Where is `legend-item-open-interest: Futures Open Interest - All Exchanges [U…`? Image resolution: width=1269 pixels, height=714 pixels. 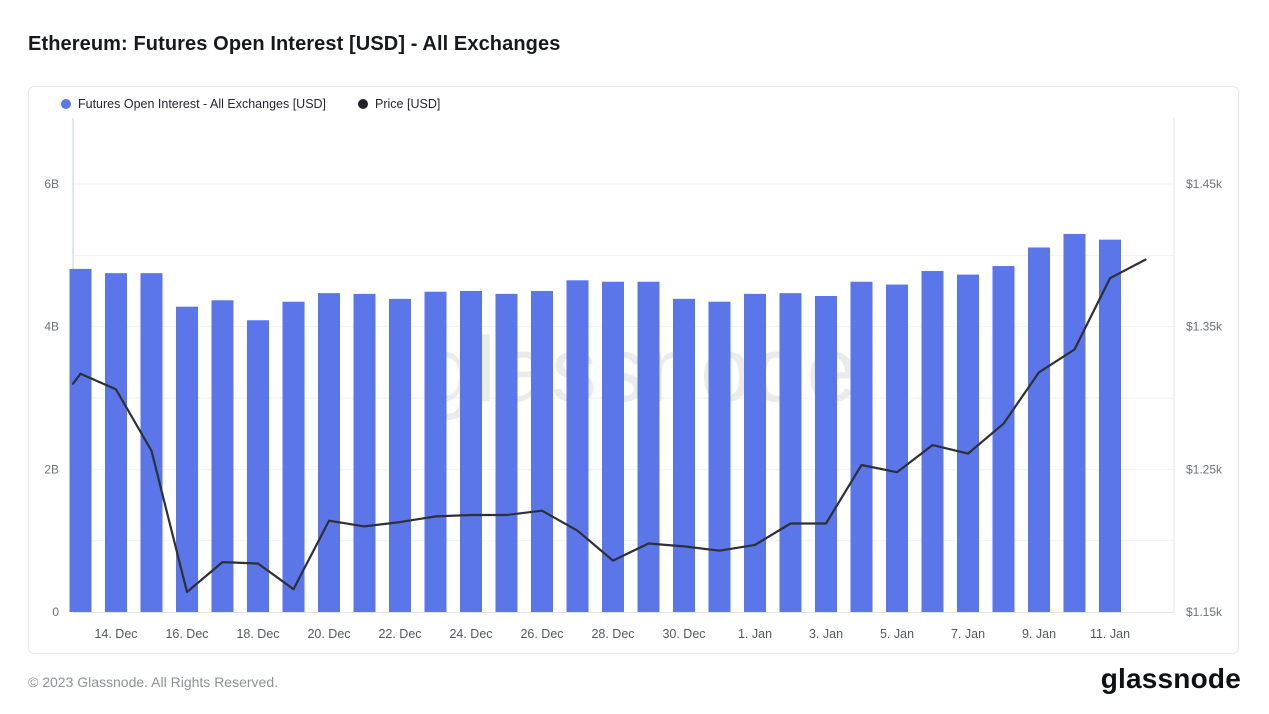
legend-item-open-interest: Futures Open Interest - All Exchanges [U… is located at coordinates (193, 104).